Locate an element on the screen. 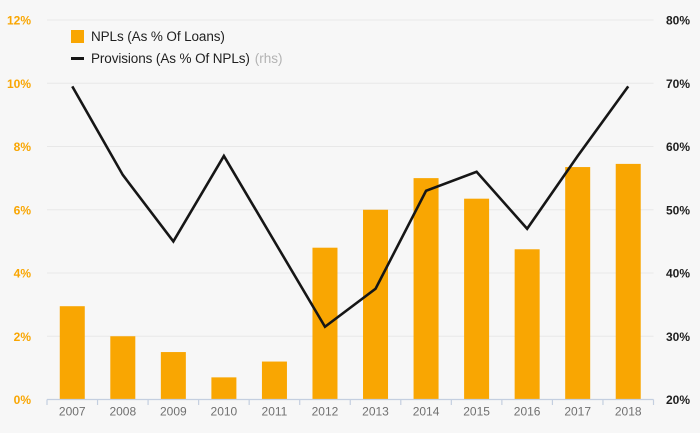 Image resolution: width=700 pixels, height=433 pixels. right-axis-label: 80% is located at coordinates (678, 21).